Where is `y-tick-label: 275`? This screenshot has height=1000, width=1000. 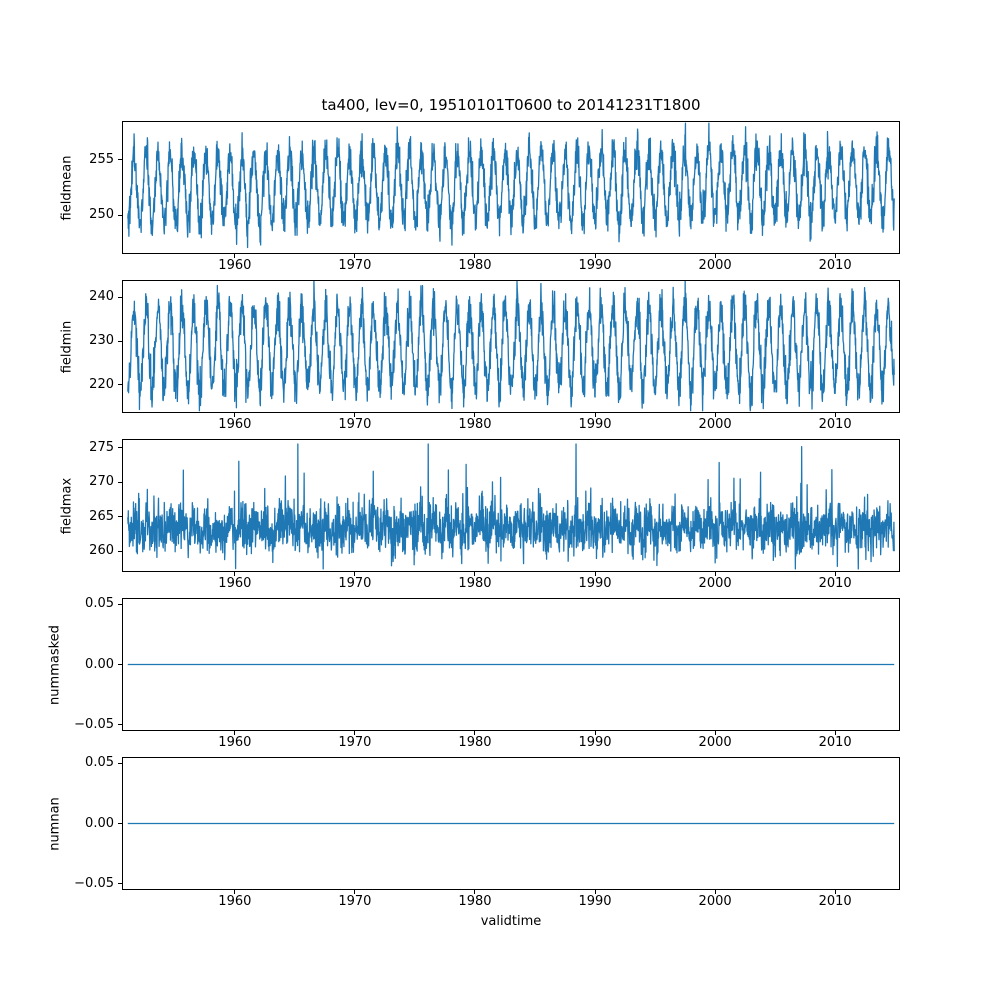
y-tick-label: 275 is located at coordinates (101, 447).